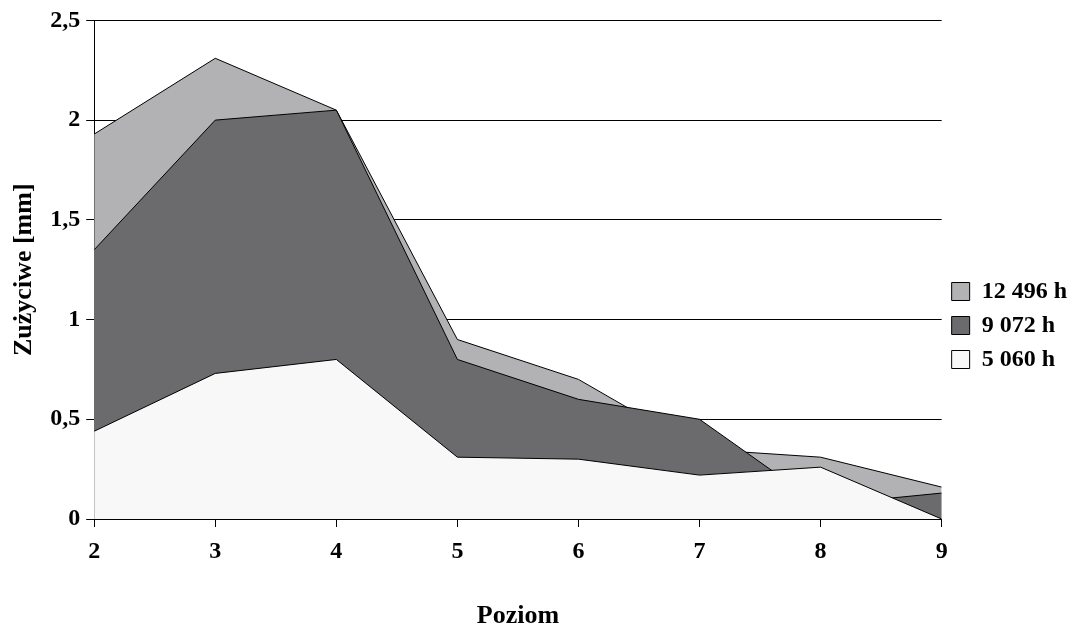  Describe the element at coordinates (65, 218) in the screenshot. I see `y-tick-label: 1,5` at that location.